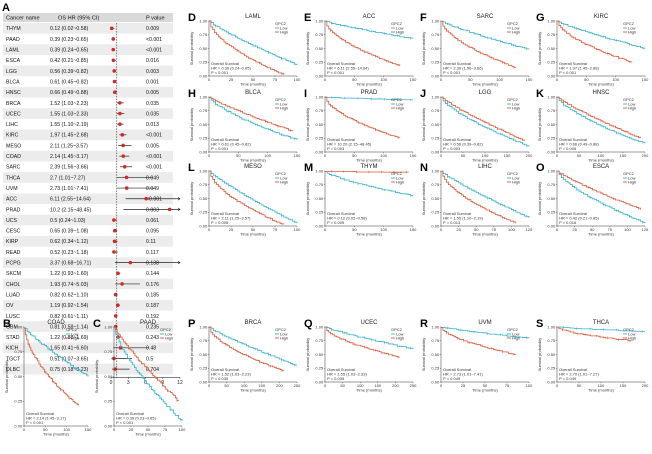  Describe the element at coordinates (152, 61) in the screenshot. I see `forest-row-p: 0.016` at that location.